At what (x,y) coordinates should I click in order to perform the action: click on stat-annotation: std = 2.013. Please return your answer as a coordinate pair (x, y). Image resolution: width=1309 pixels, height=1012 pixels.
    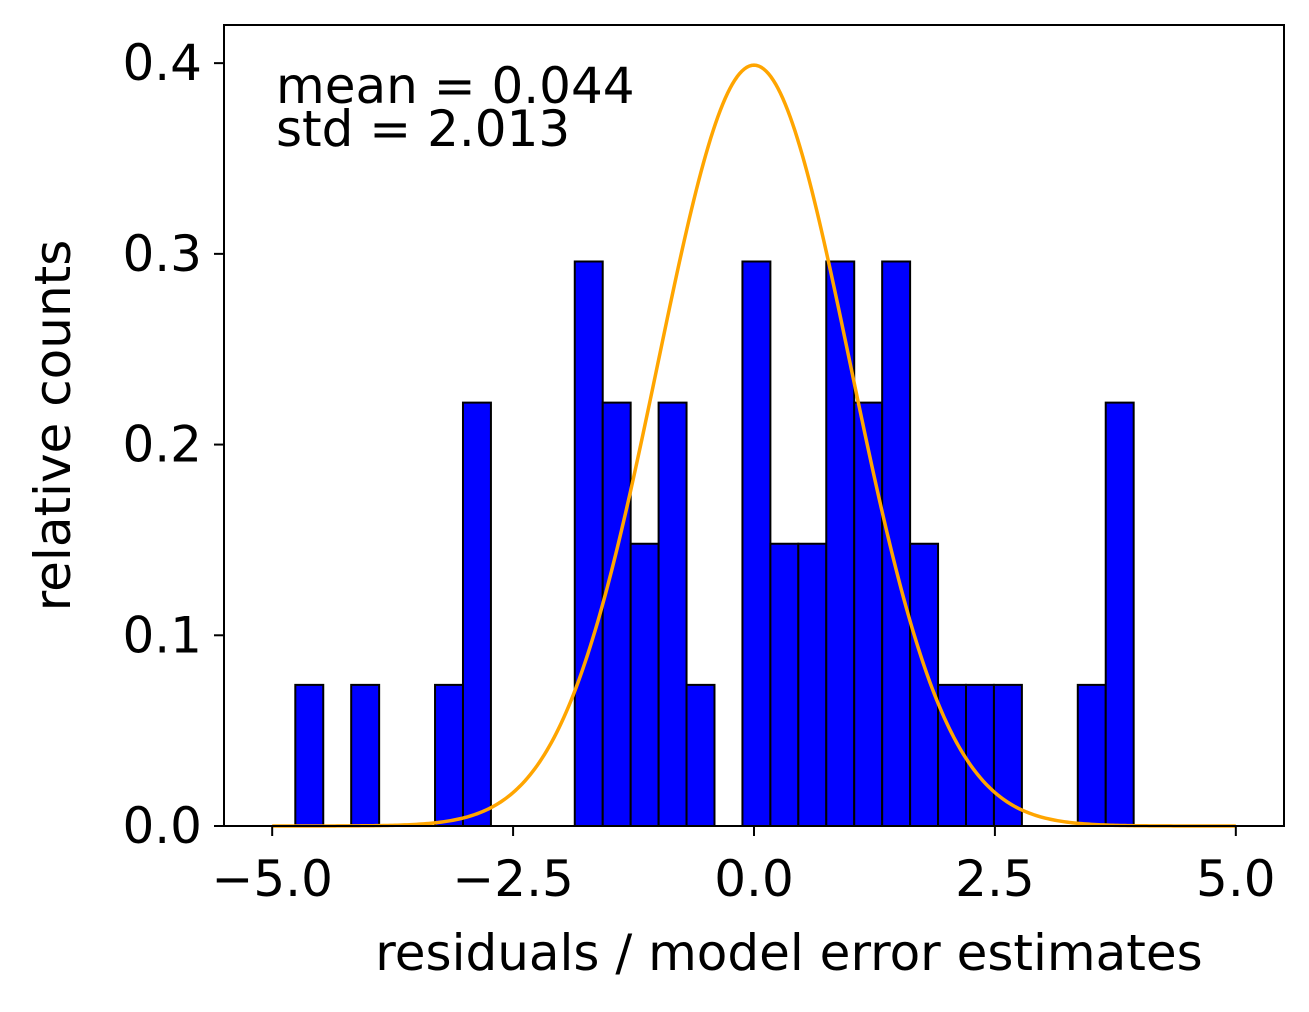
    Looking at the image, I should click on (423, 129).